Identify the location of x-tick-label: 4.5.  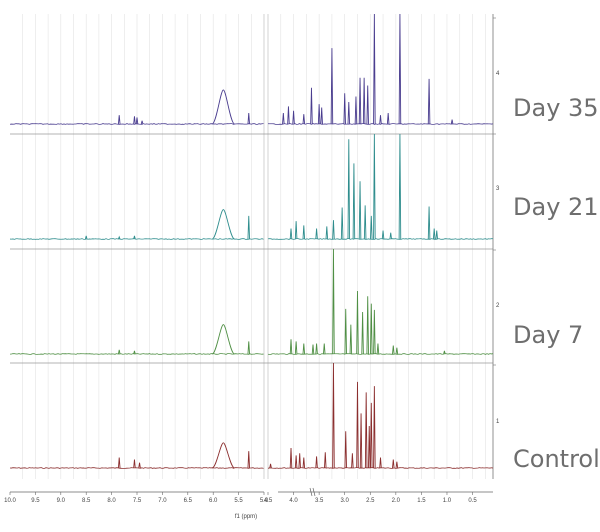
(268, 501).